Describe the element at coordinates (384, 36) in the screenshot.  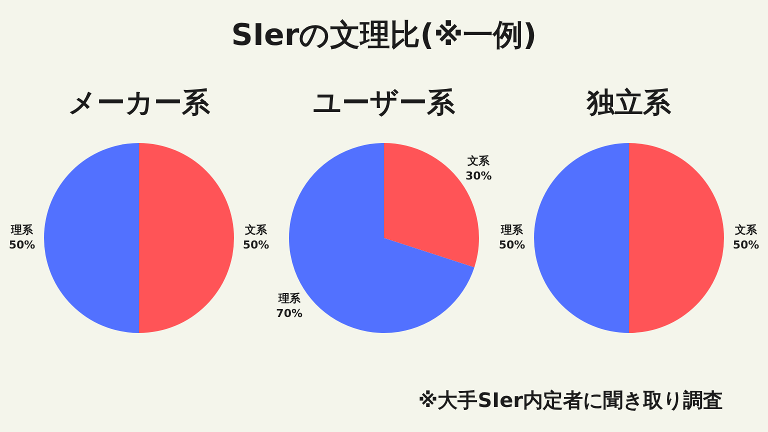
I see `text: SIerの文理比(※一例)` at that location.